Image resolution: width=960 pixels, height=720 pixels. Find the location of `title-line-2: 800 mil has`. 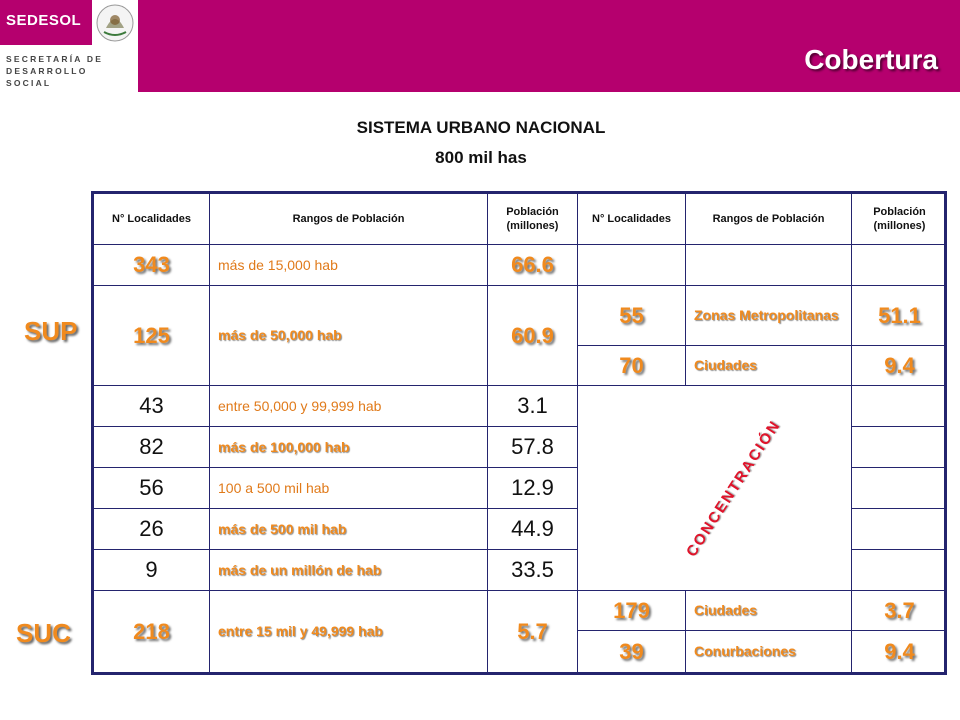

title-line-2: 800 mil has is located at coordinates (481, 157).